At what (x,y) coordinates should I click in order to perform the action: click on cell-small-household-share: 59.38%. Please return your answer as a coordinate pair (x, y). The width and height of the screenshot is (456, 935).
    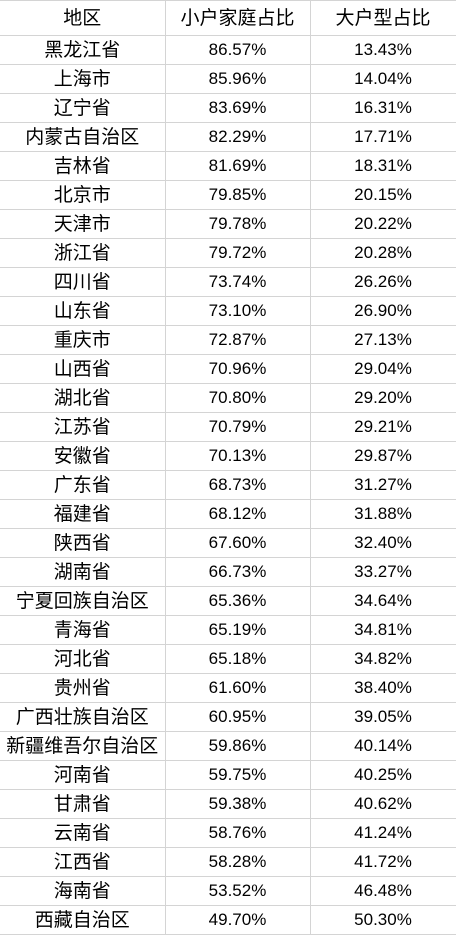
    Looking at the image, I should click on (237, 804).